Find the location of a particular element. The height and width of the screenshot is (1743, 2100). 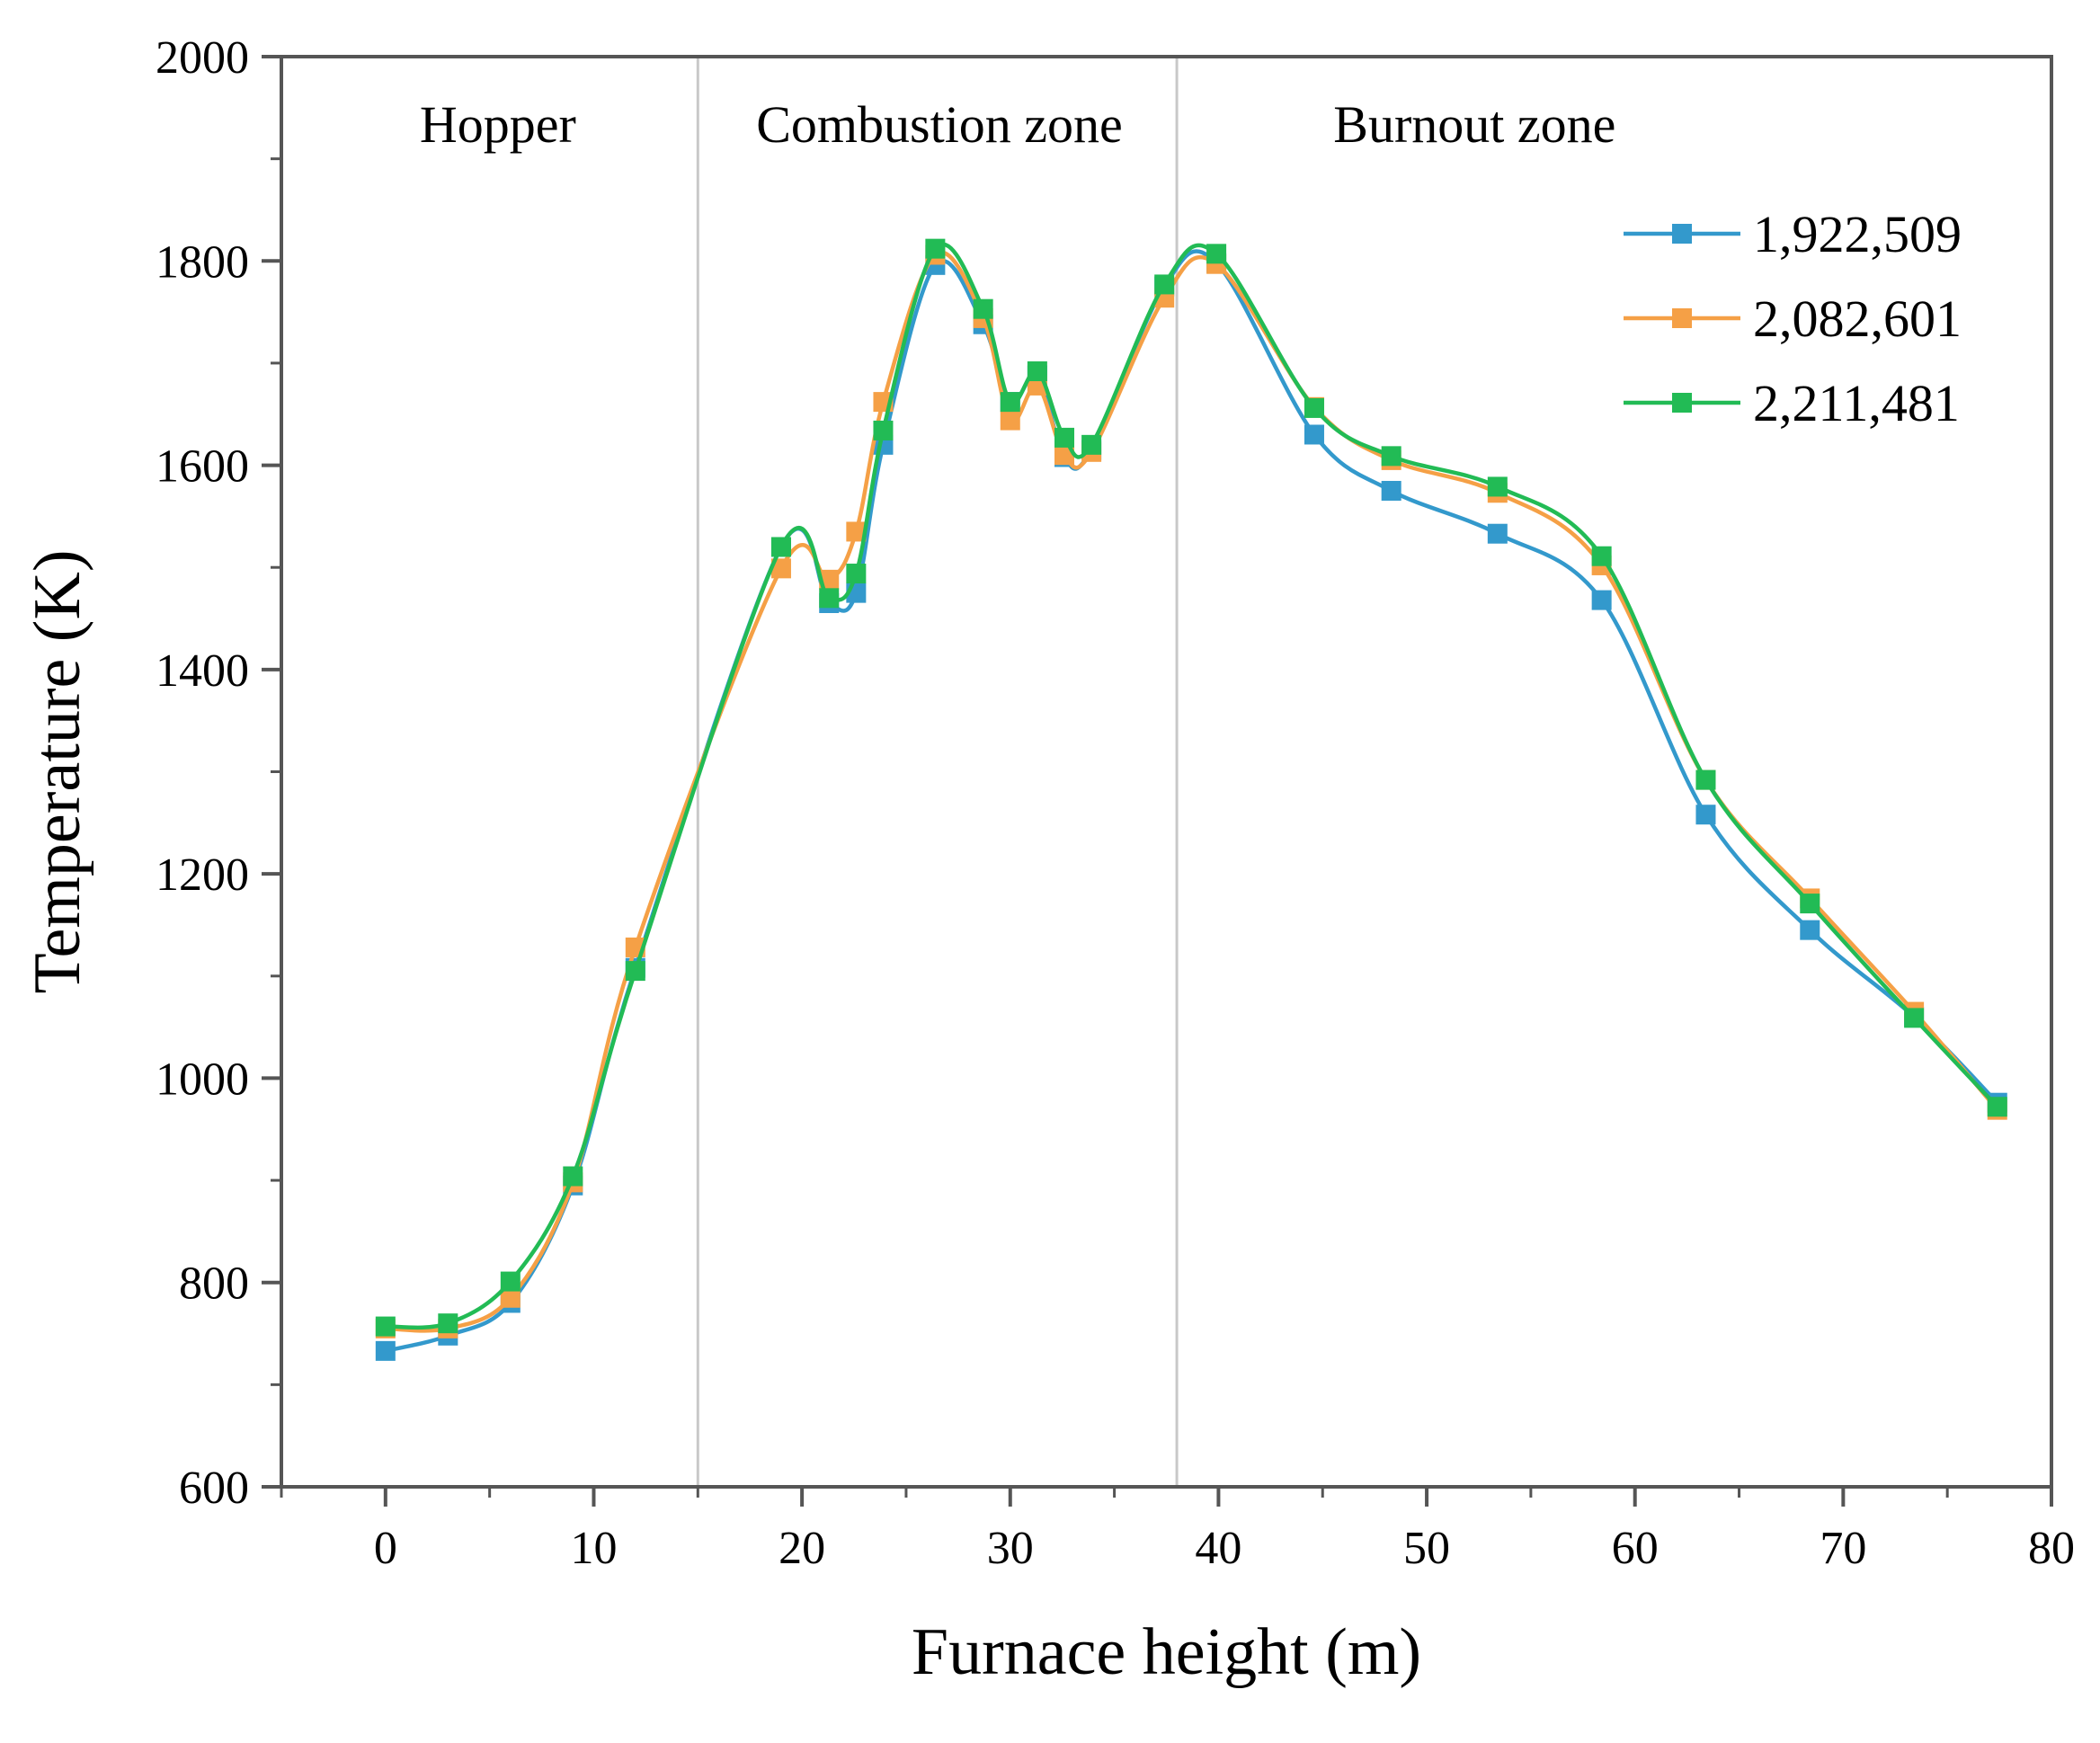

x-tick-label: 20 is located at coordinates (802, 1548).